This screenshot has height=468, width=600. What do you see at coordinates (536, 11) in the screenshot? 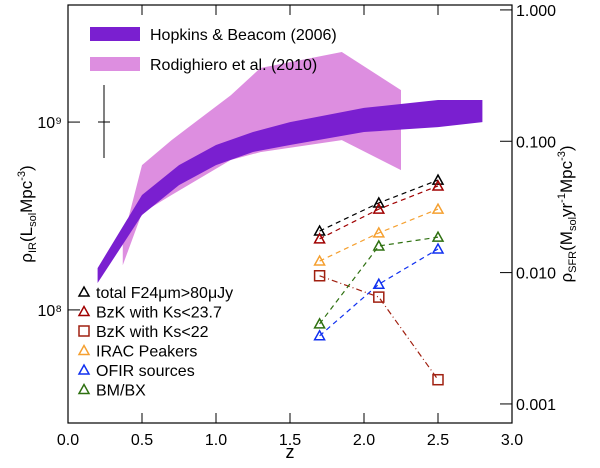
I see `y2-tick-label: 1.000` at bounding box center [536, 11].